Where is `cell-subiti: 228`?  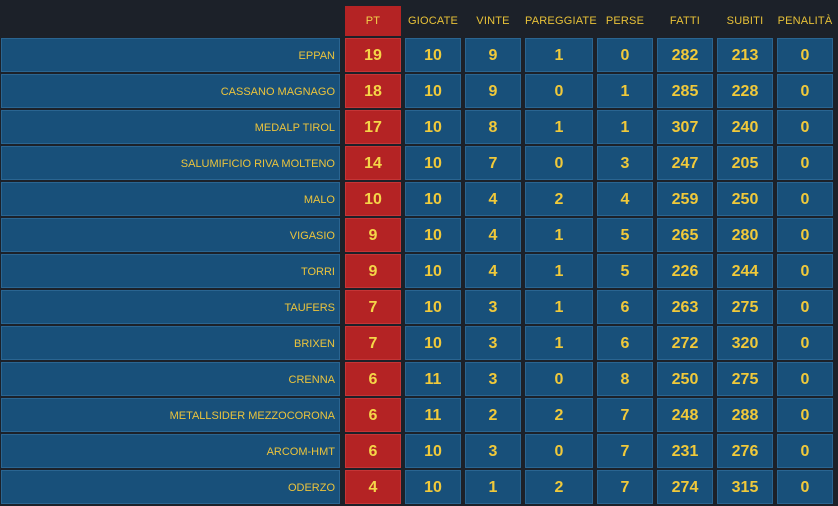 cell-subiti: 228 is located at coordinates (745, 91).